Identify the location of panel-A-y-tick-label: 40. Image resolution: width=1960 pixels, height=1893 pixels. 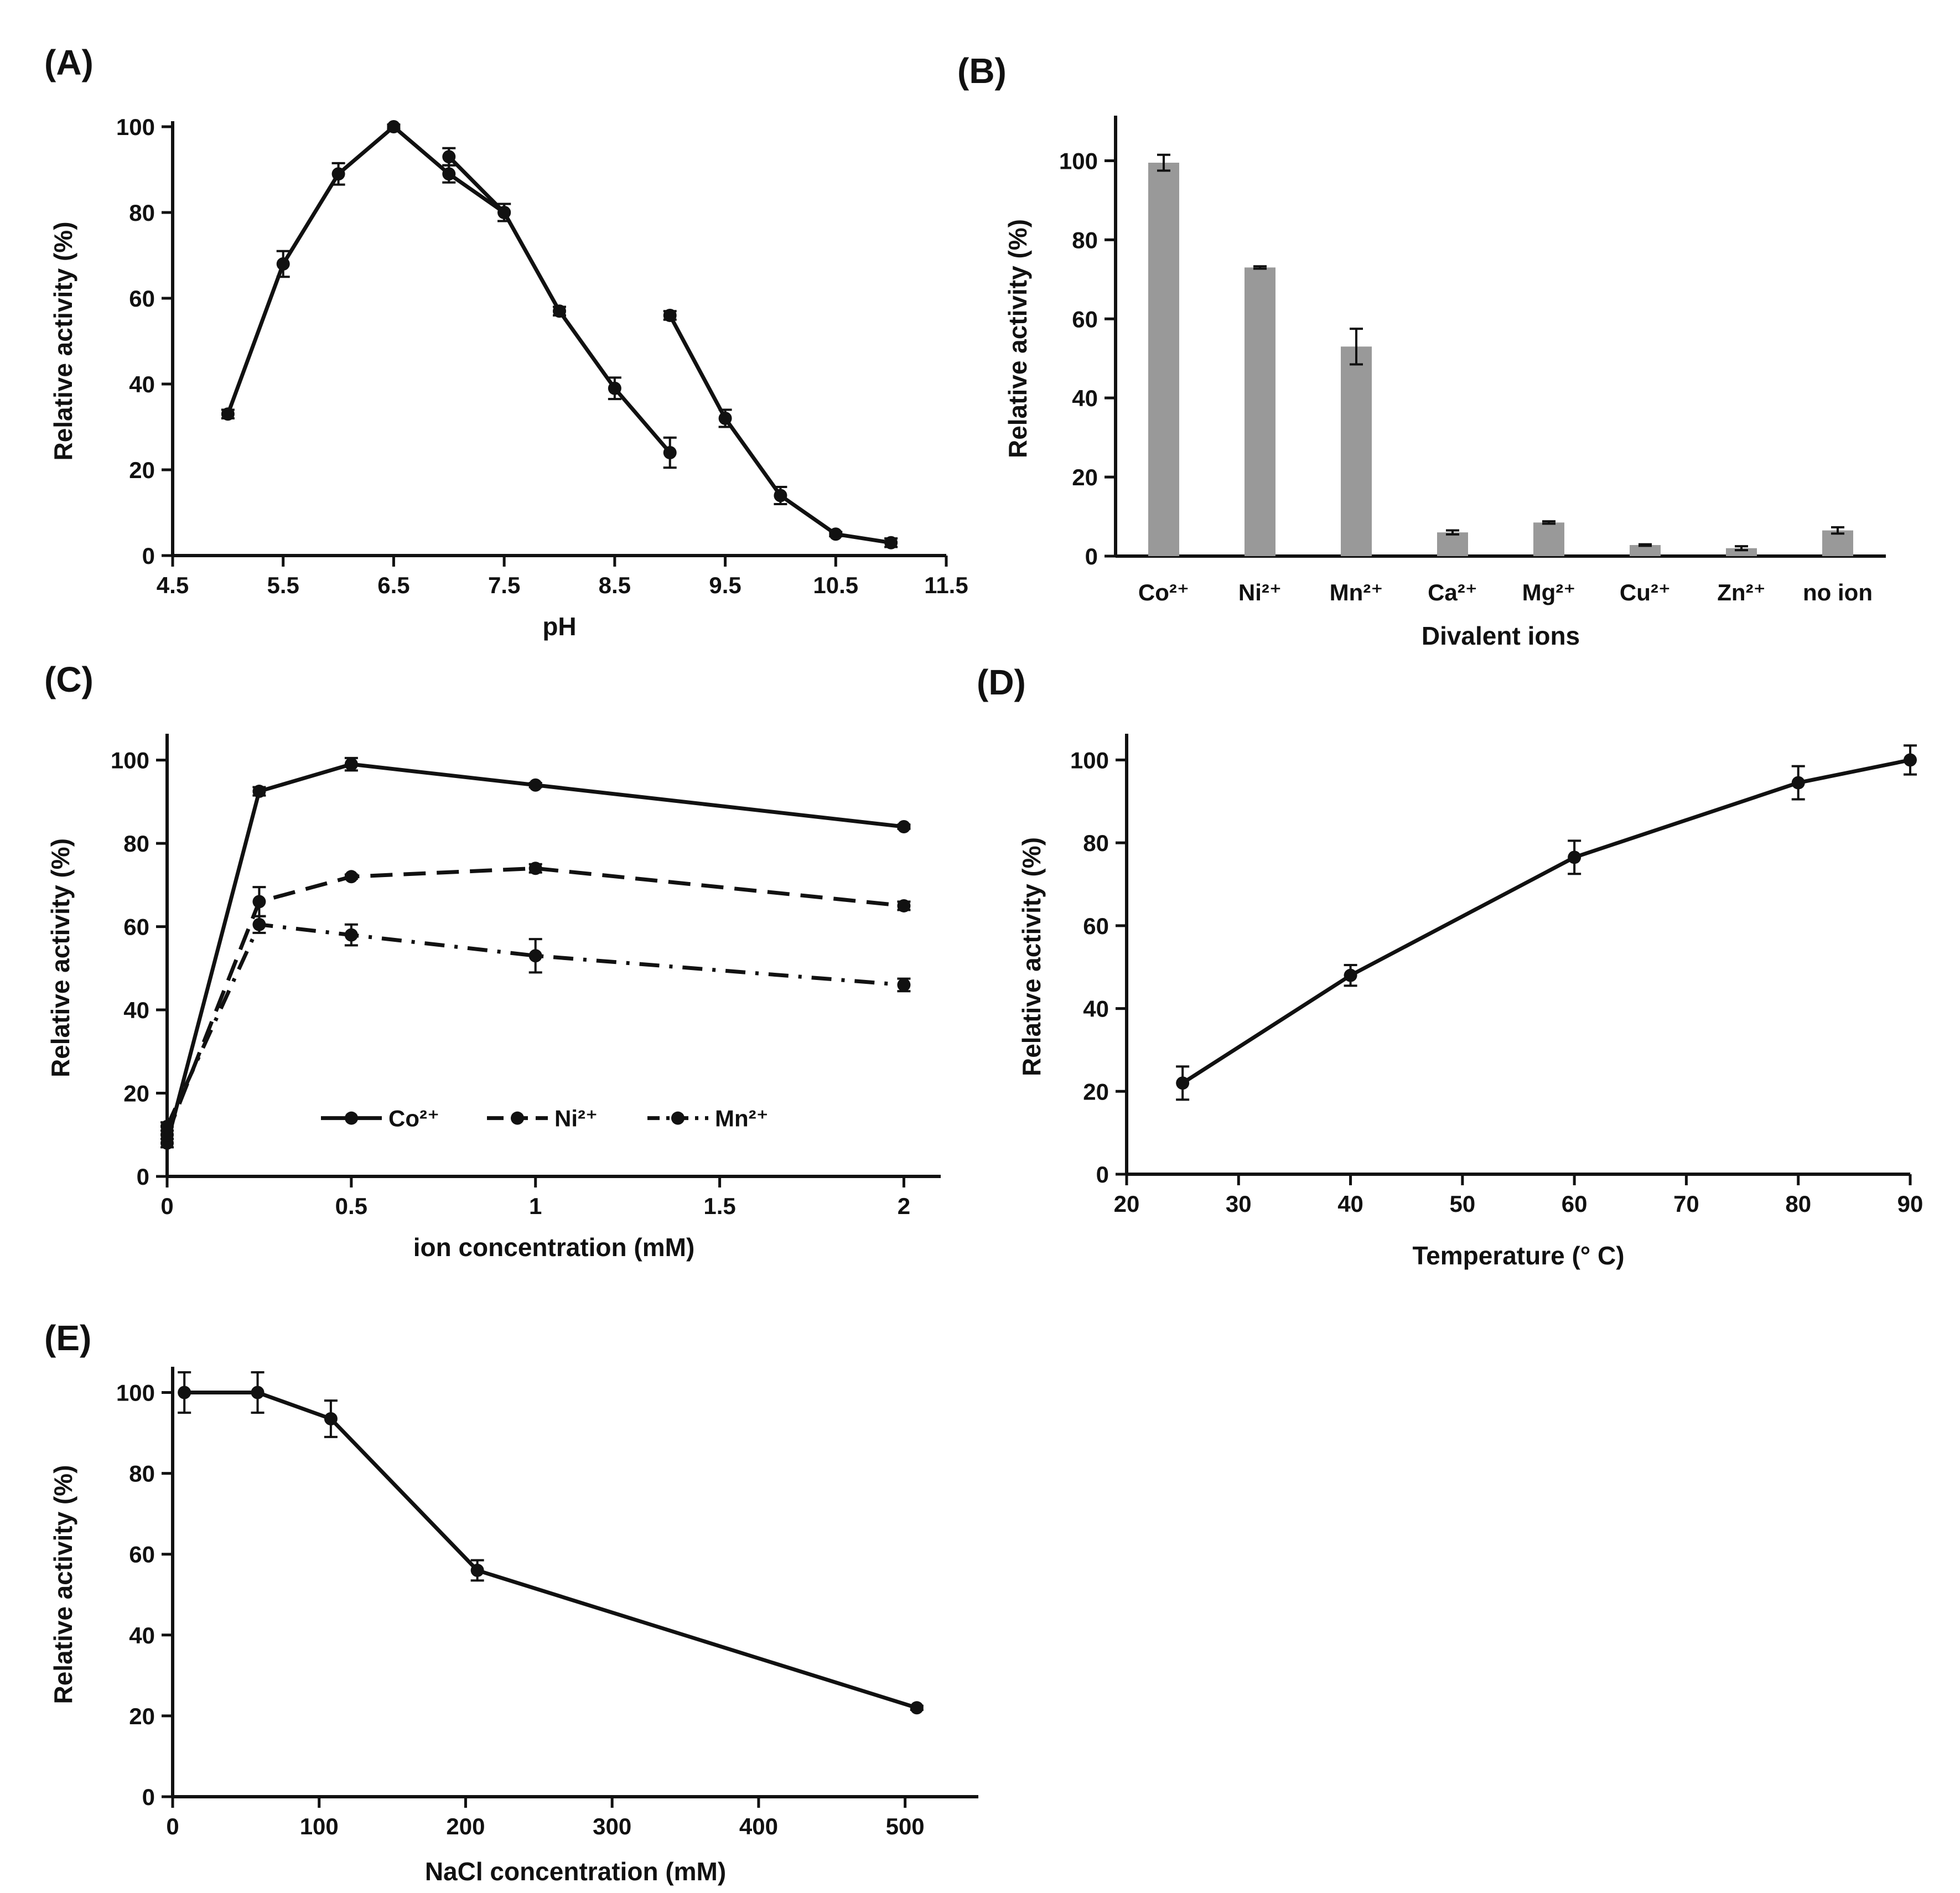
(142, 384).